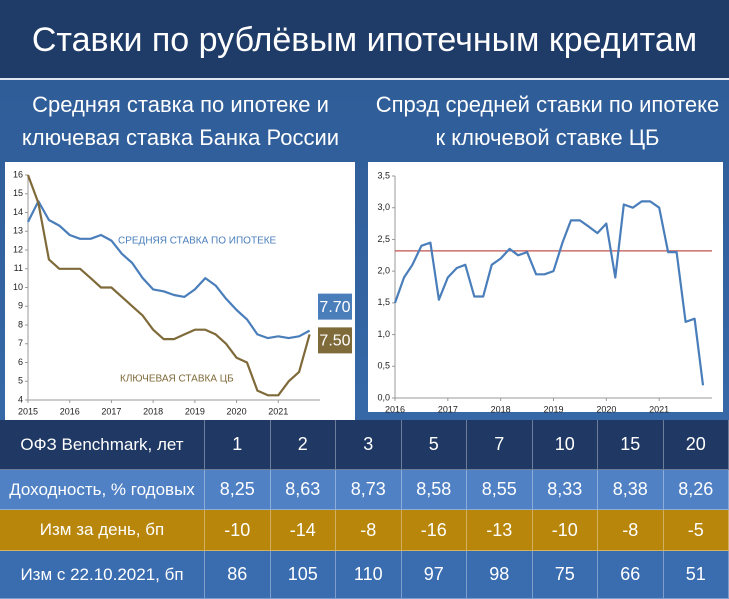  Describe the element at coordinates (383, 207) in the screenshot. I see `y-tick-label: 3,0` at that location.